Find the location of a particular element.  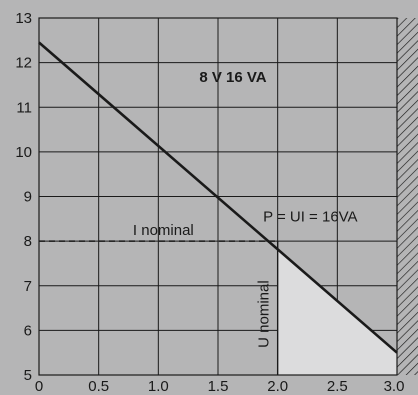

chart-title: 8 V 16 VA is located at coordinates (232, 77).